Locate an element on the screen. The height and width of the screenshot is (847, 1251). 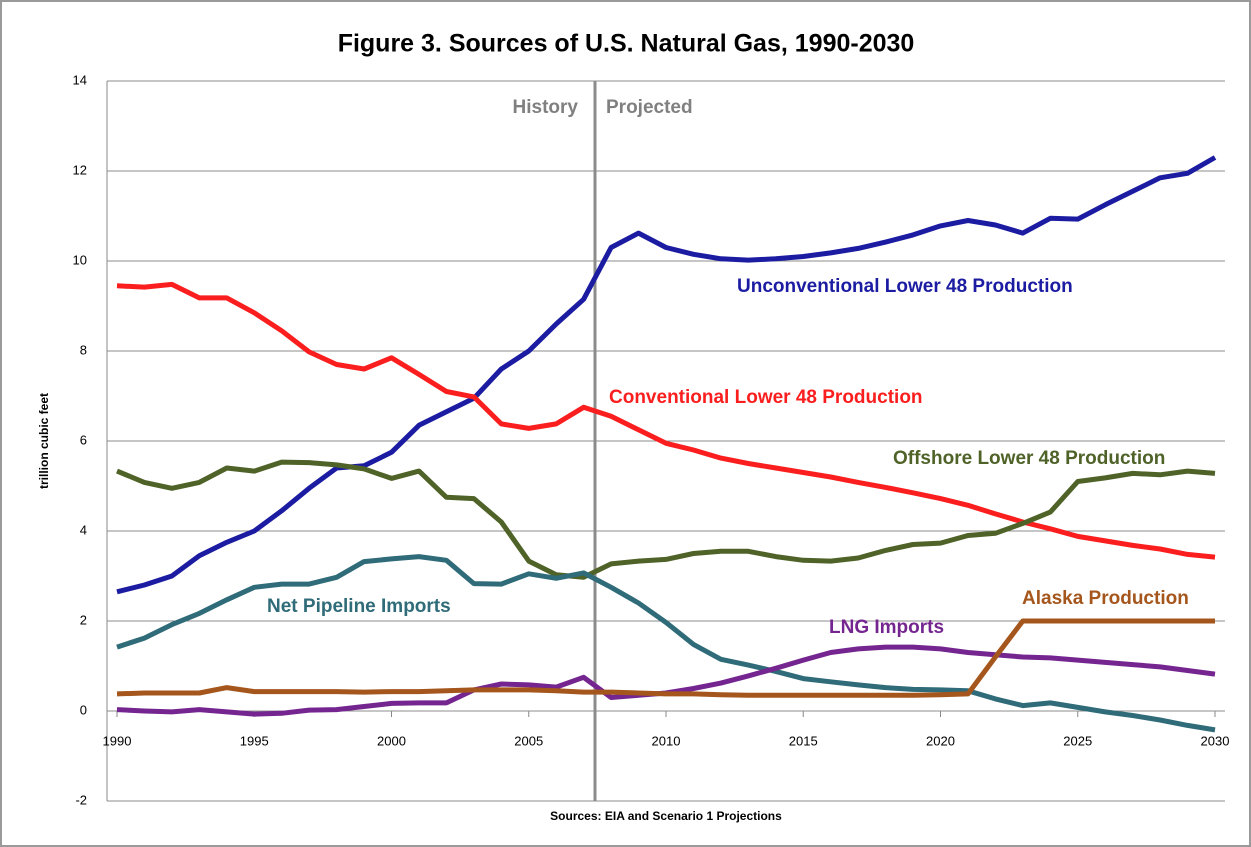
projected-label: Projected is located at coordinates (649, 107).